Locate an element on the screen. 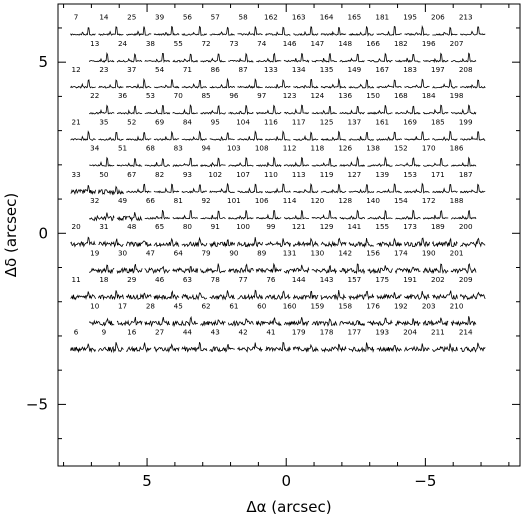 The image size is (530, 518). fiber-number: 71 is located at coordinates (187, 69).